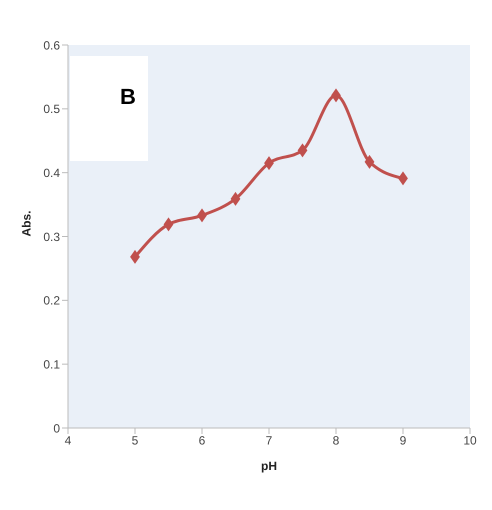  I want to click on x-tick-label: 10, so click(470, 441).